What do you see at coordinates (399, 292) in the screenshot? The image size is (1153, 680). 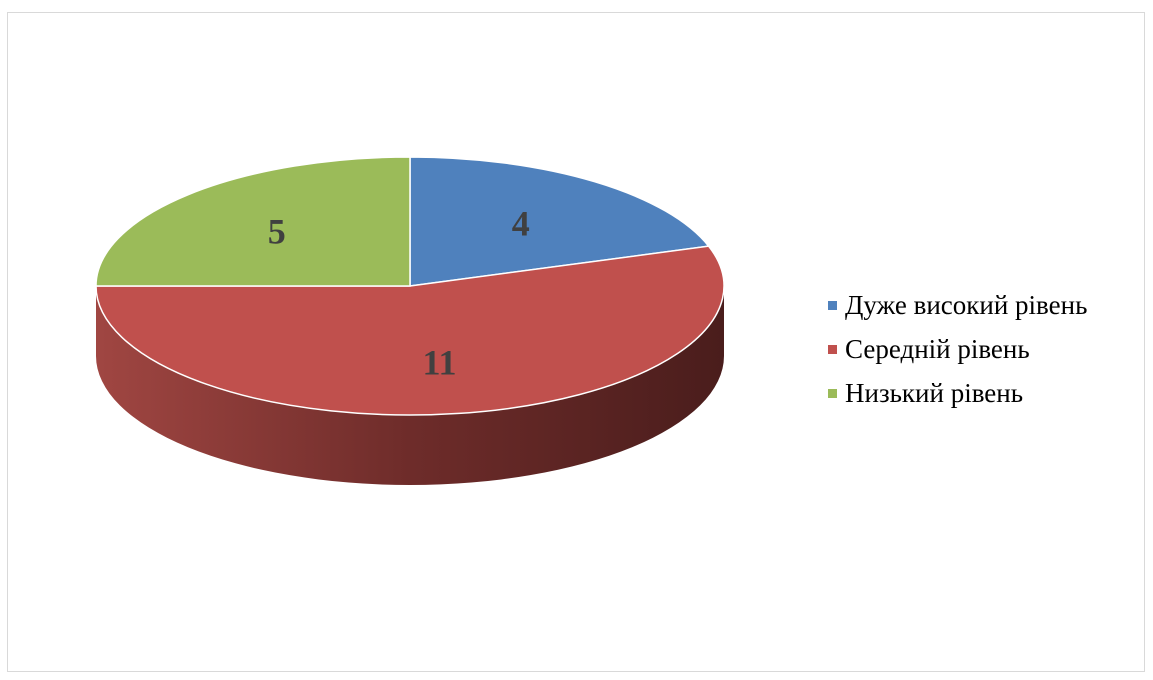 I see `pie-data-labels: 4 11 5` at bounding box center [399, 292].